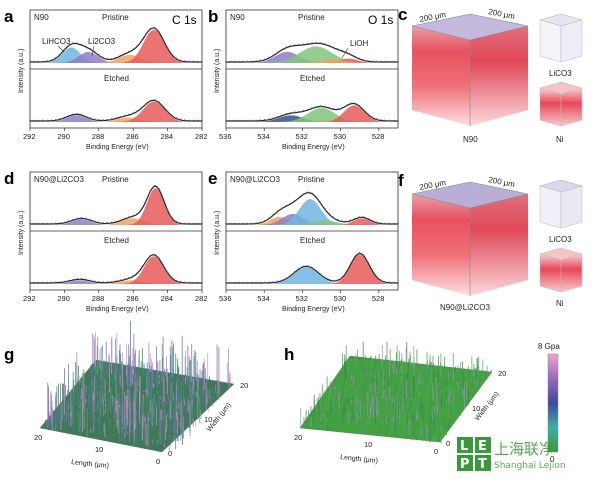  Describe the element at coordinates (63, 298) in the screenshot. I see `x-tick-label: 290` at that location.